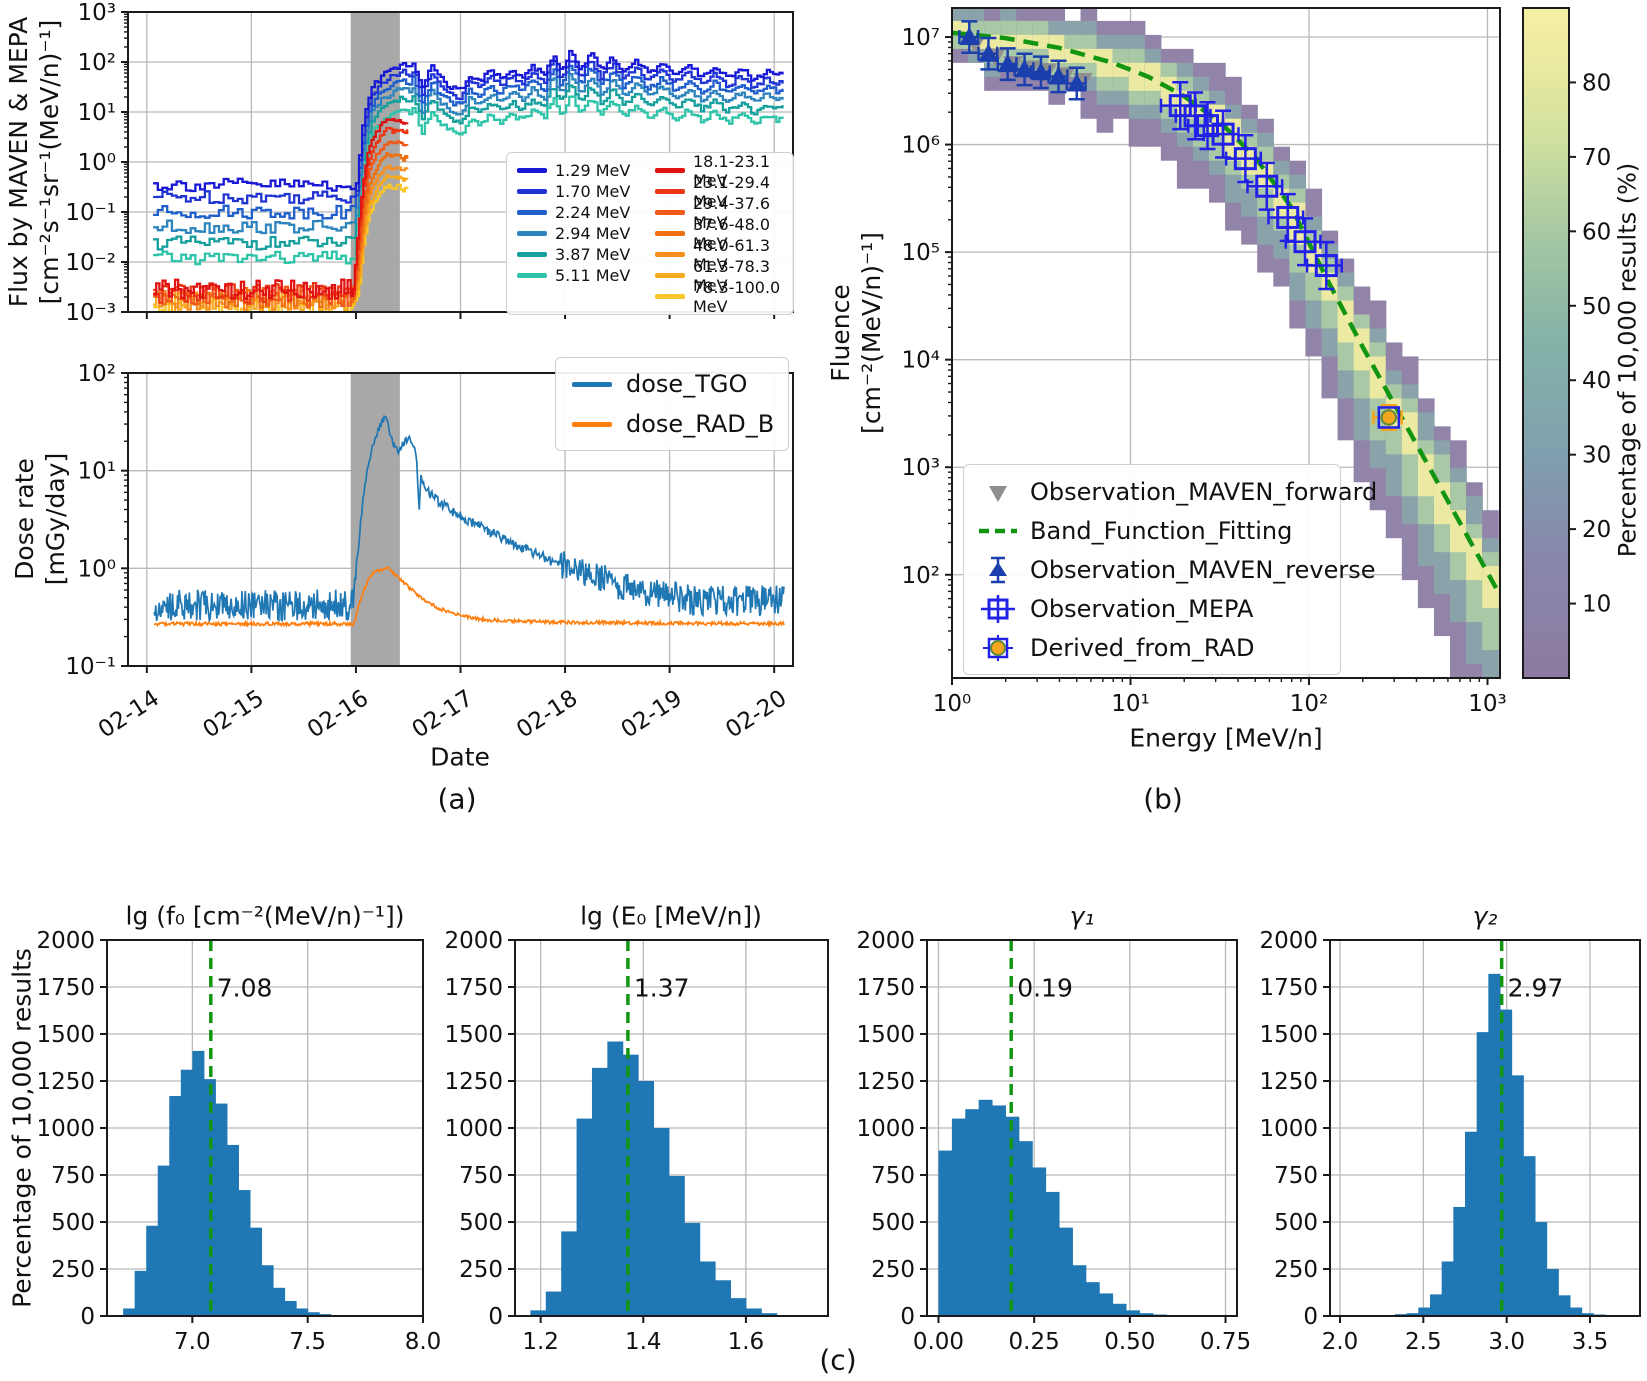  What do you see at coordinates (1175, 569) in the screenshot?
I see `legend-item-maven-reverse: Observation_MAVEN_reverse` at bounding box center [1175, 569].